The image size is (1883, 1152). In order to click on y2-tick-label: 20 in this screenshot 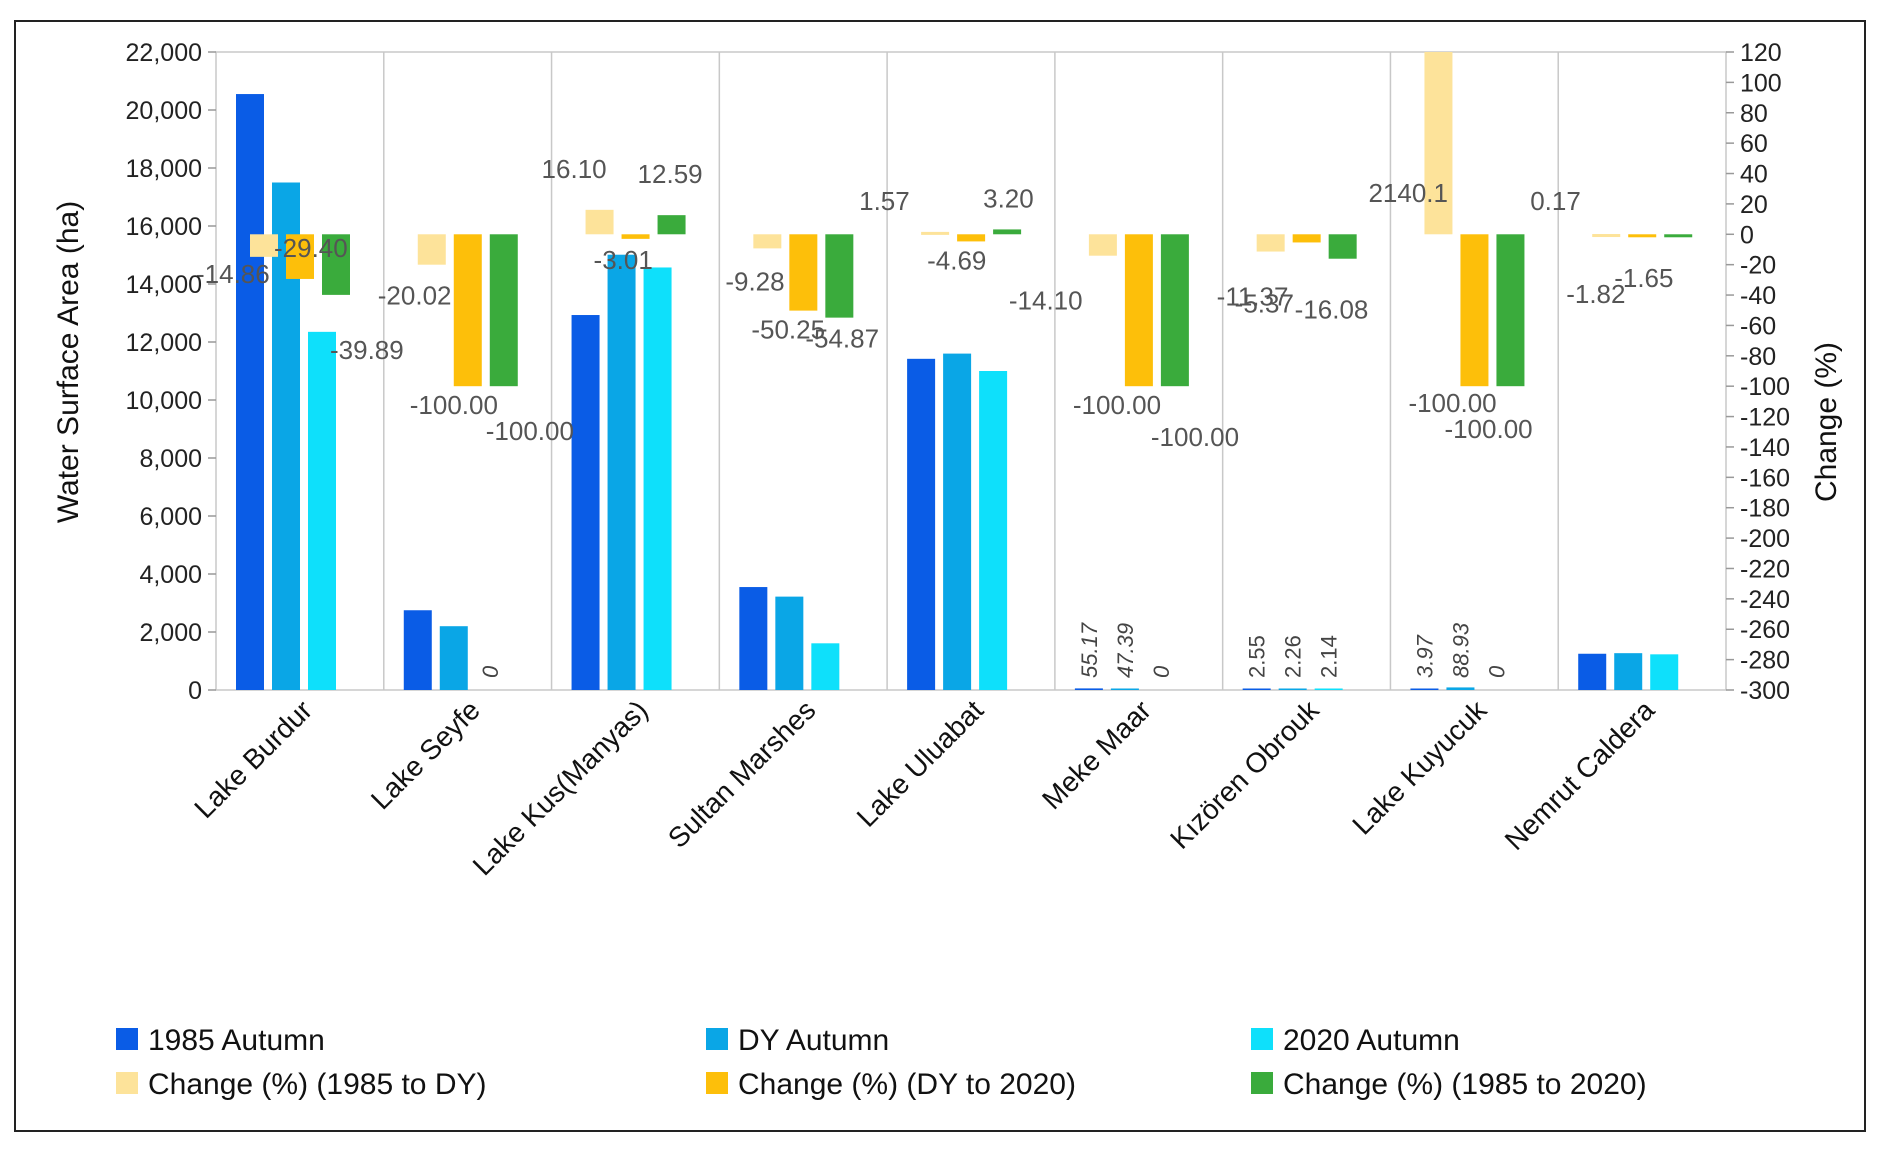, I will do `click(1754, 205)`.